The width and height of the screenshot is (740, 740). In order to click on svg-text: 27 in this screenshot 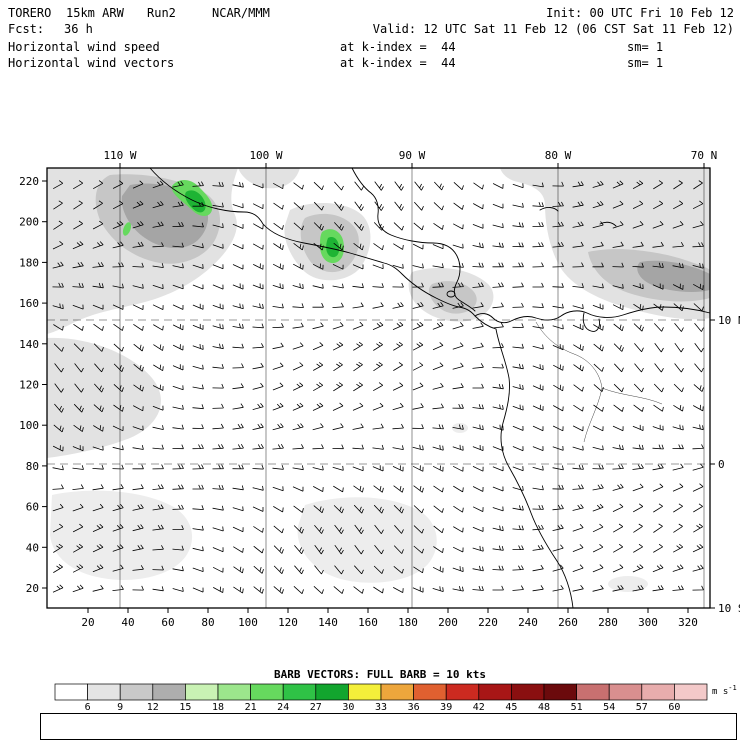, I will do `click(316, 707)`.